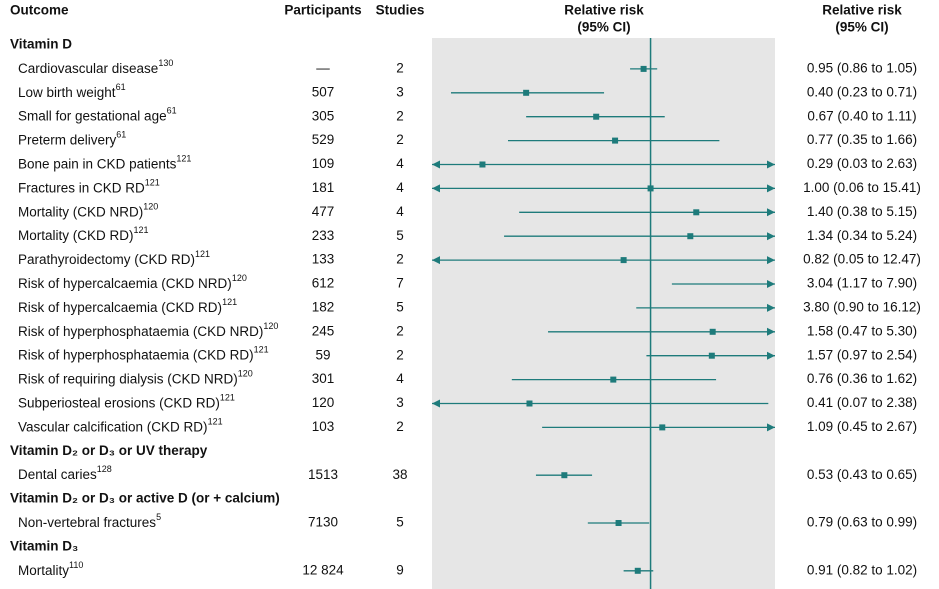 This screenshot has width=939, height=589. What do you see at coordinates (80, 211) in the screenshot?
I see `outcome-name: Mortality (CKD NRD)` at bounding box center [80, 211].